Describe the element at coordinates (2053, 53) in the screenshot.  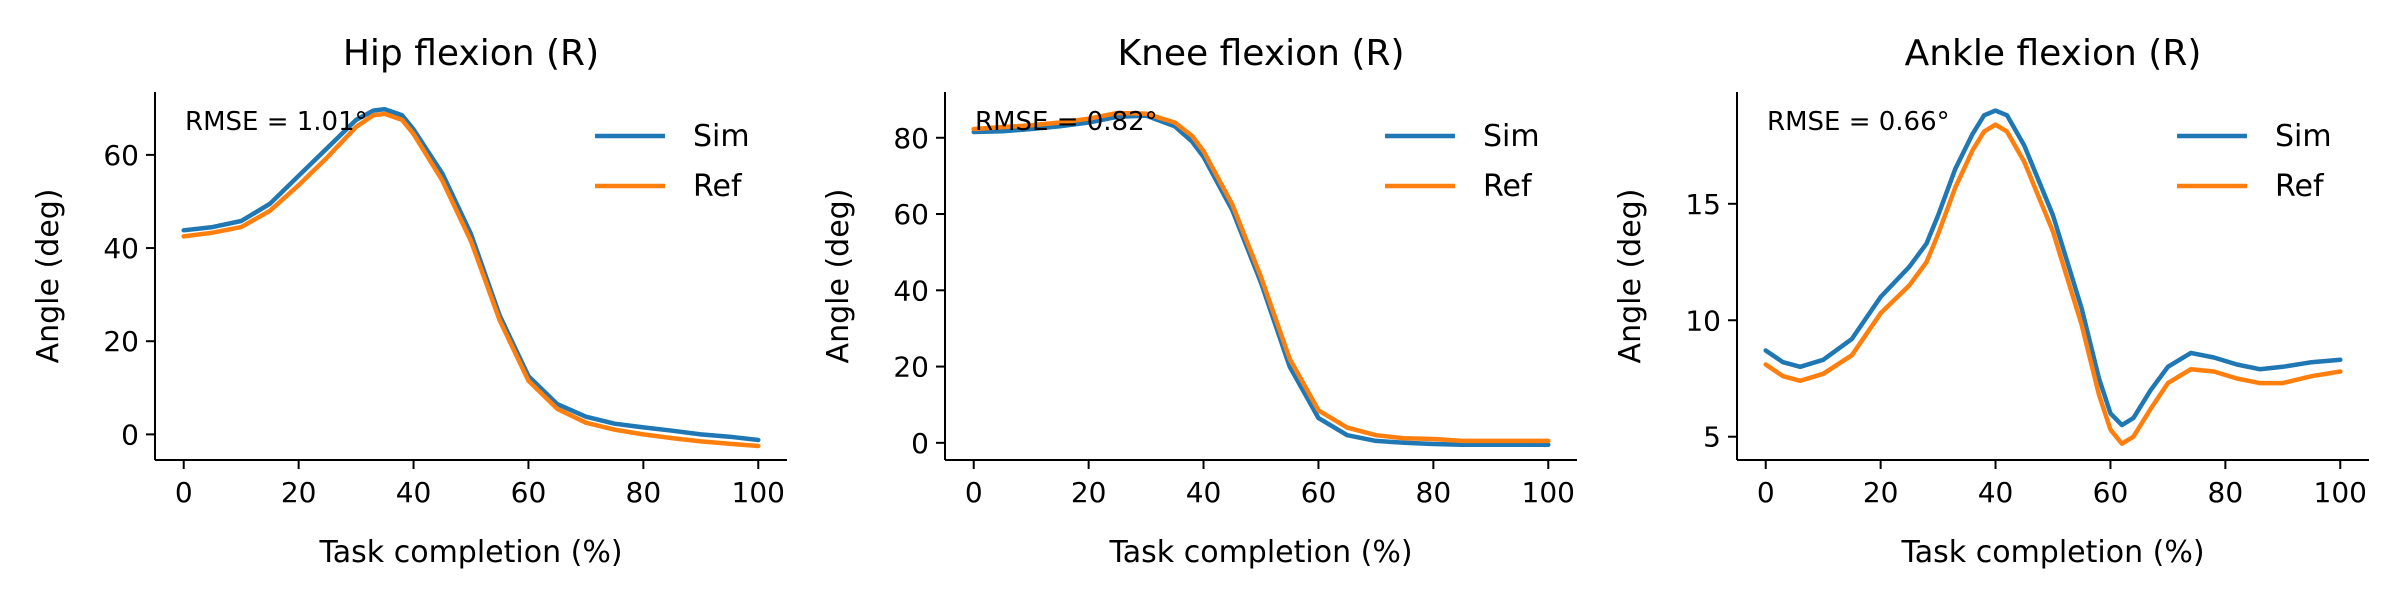
I see `chart-title: Ankle flexion (R)` at that location.